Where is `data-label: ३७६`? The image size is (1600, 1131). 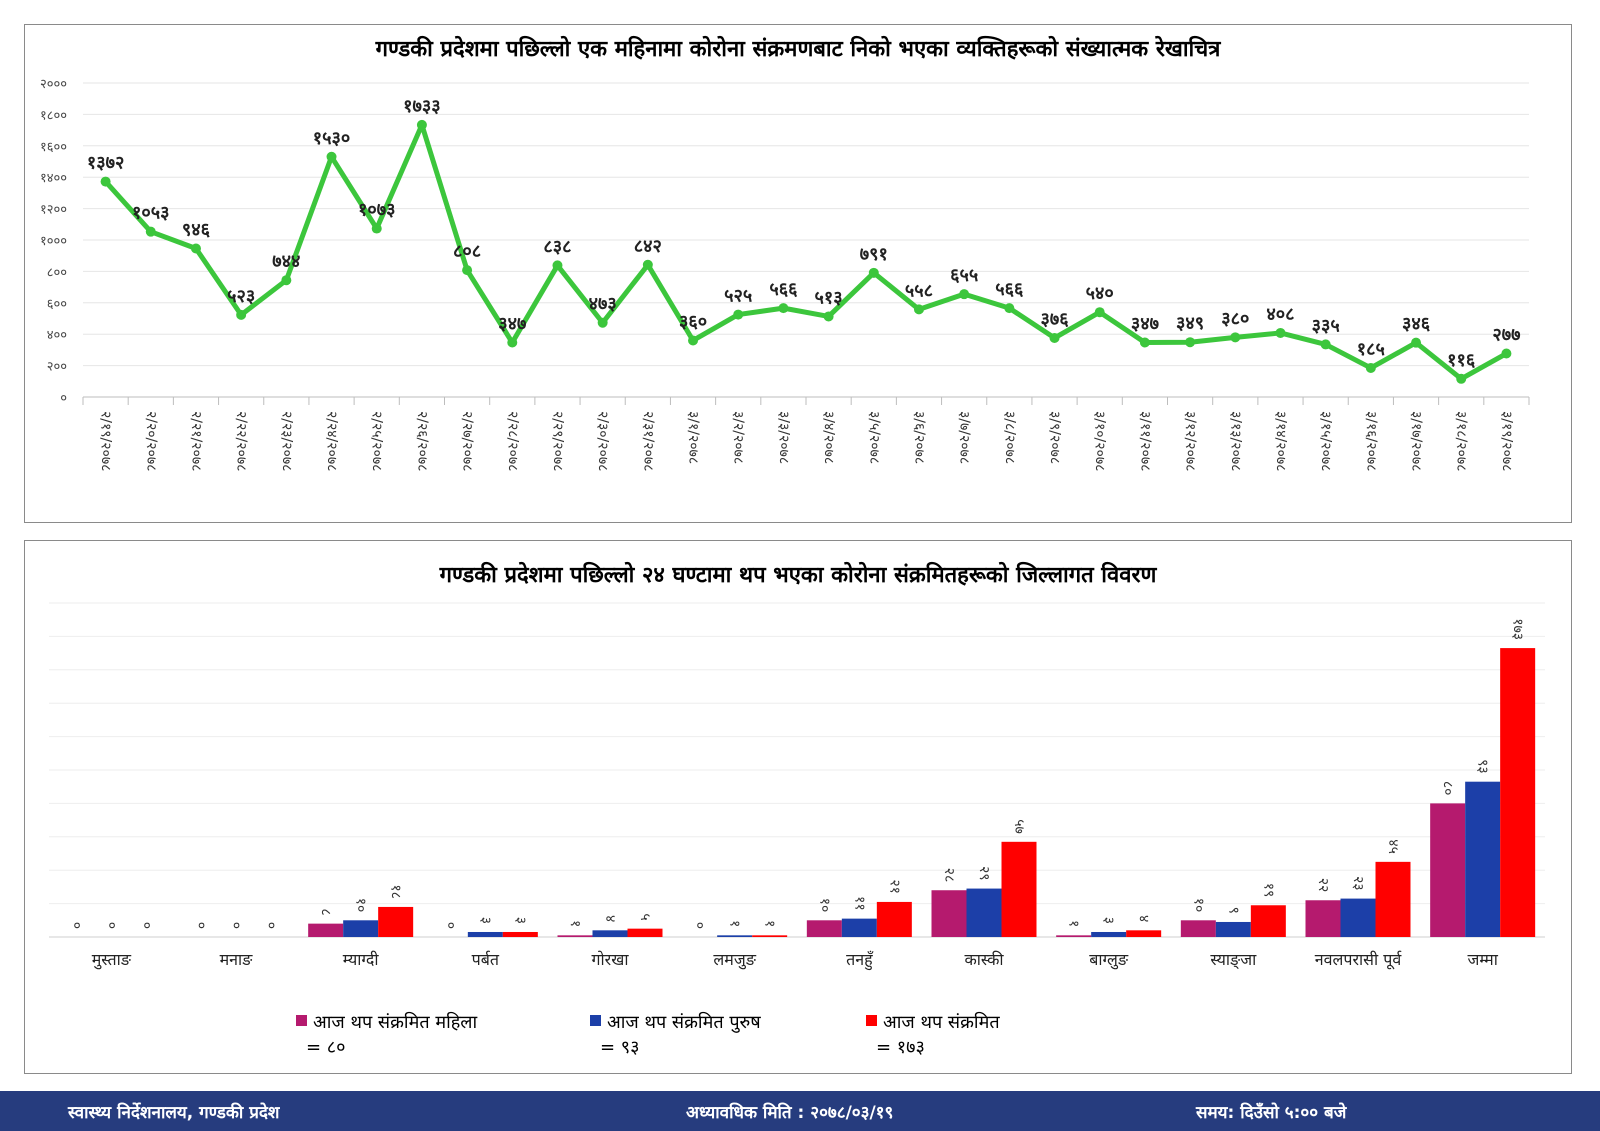 data-label: ३७६ is located at coordinates (1054, 319).